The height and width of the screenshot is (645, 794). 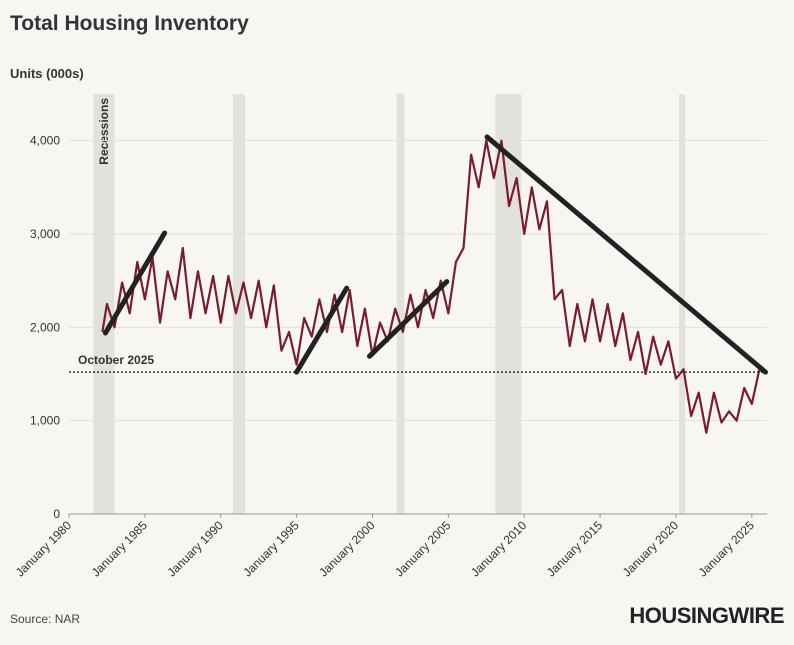 What do you see at coordinates (104, 131) in the screenshot?
I see `recession-label: Recessions` at bounding box center [104, 131].